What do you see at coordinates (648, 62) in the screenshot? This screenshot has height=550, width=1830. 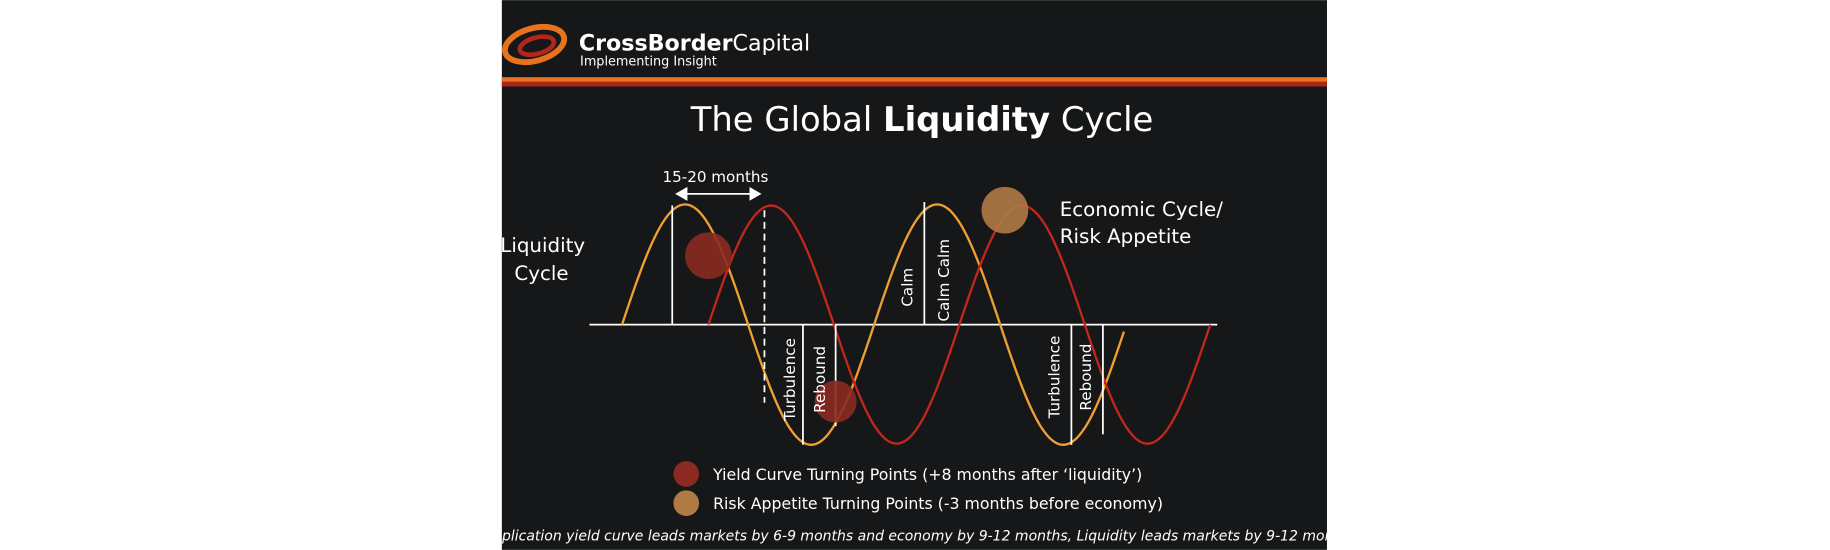 I see `logo-tagline: Implementing Insight` at bounding box center [648, 62].